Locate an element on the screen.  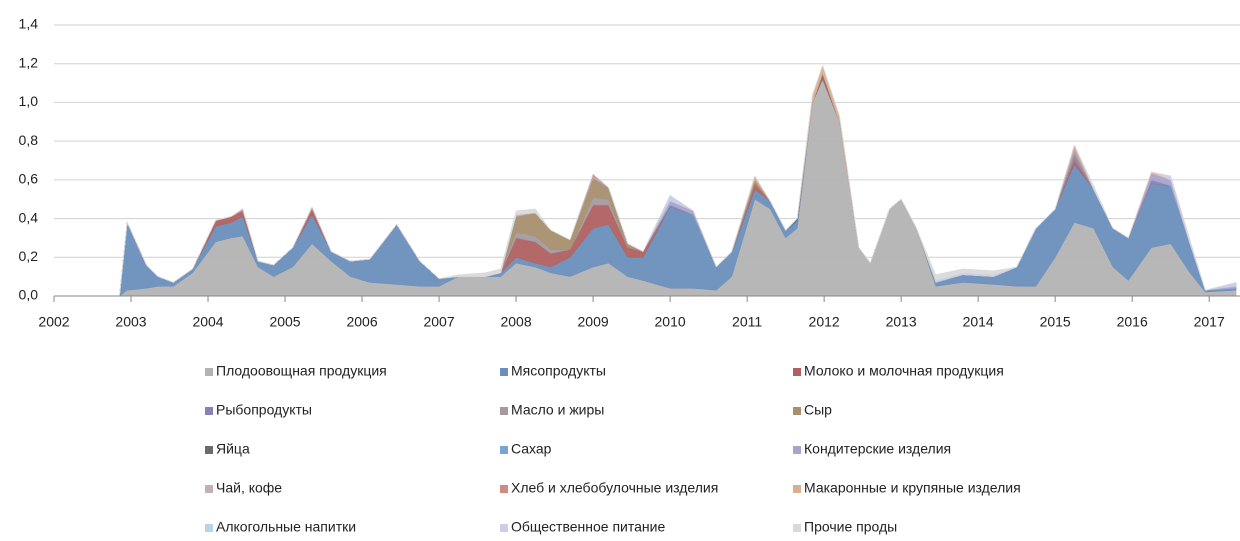
x-tick-label: 2005 is located at coordinates (284, 322).